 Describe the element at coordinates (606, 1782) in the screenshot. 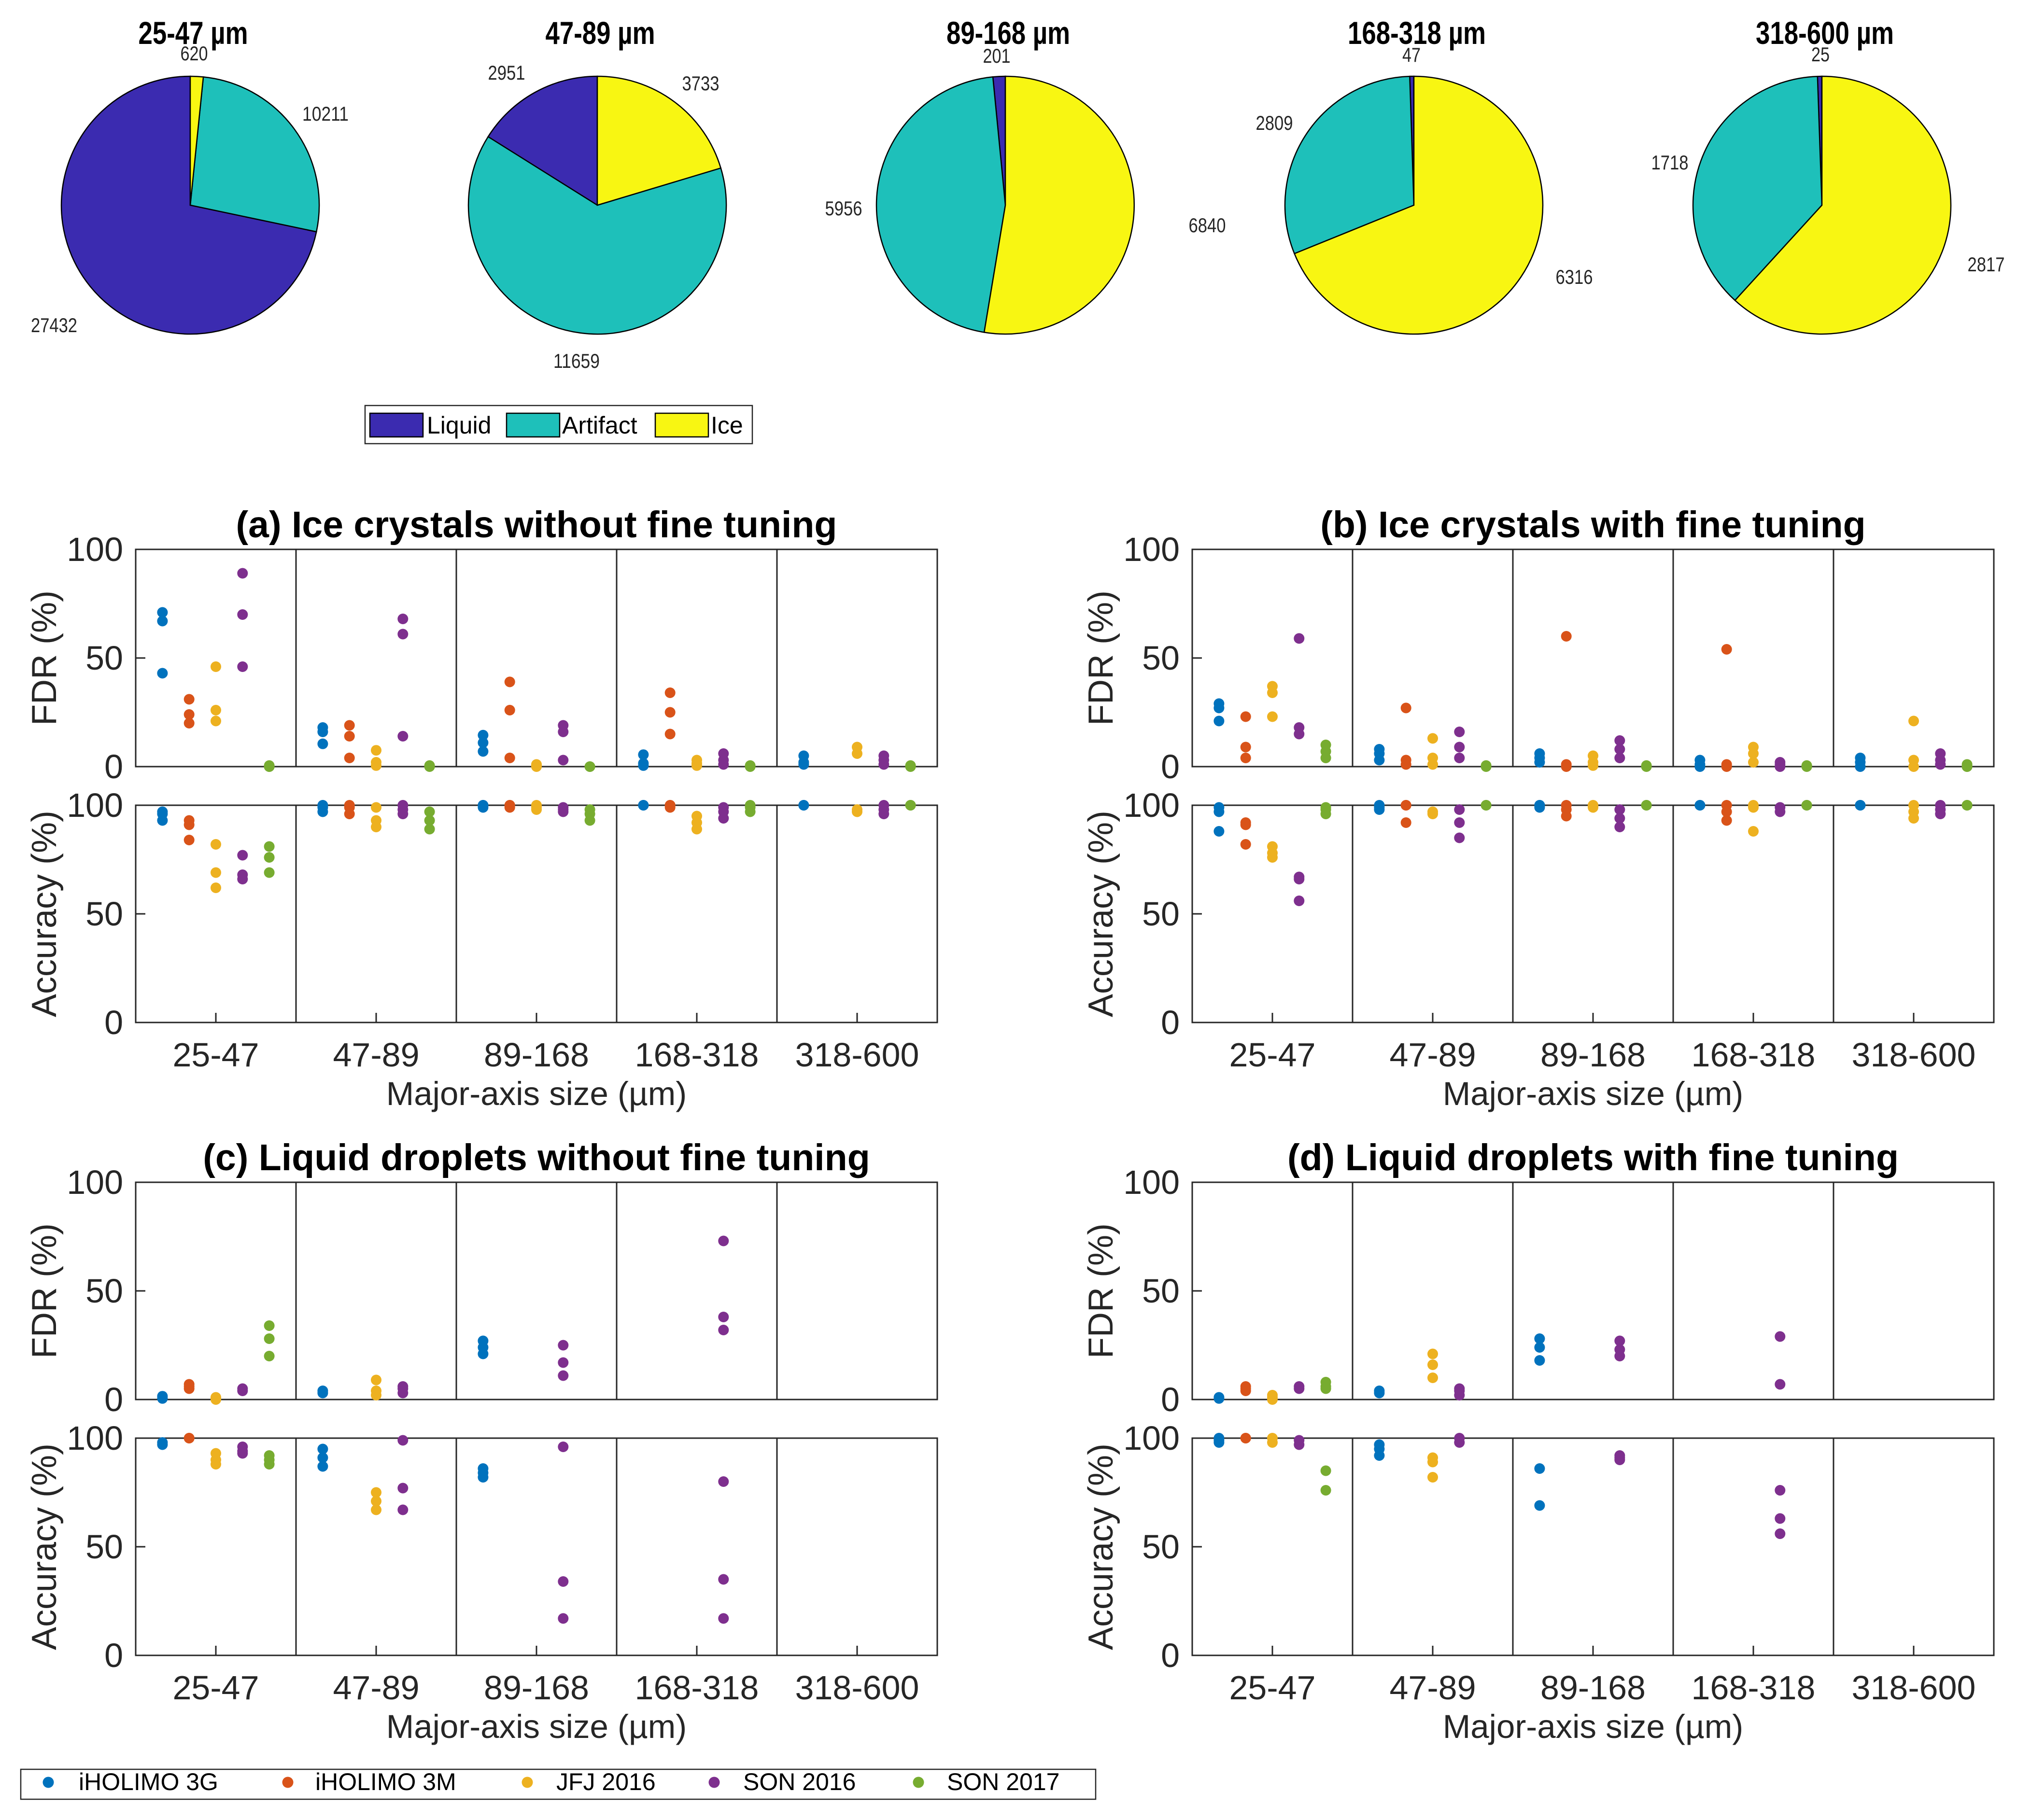

I see `svg-text: JFJ 2016` at that location.